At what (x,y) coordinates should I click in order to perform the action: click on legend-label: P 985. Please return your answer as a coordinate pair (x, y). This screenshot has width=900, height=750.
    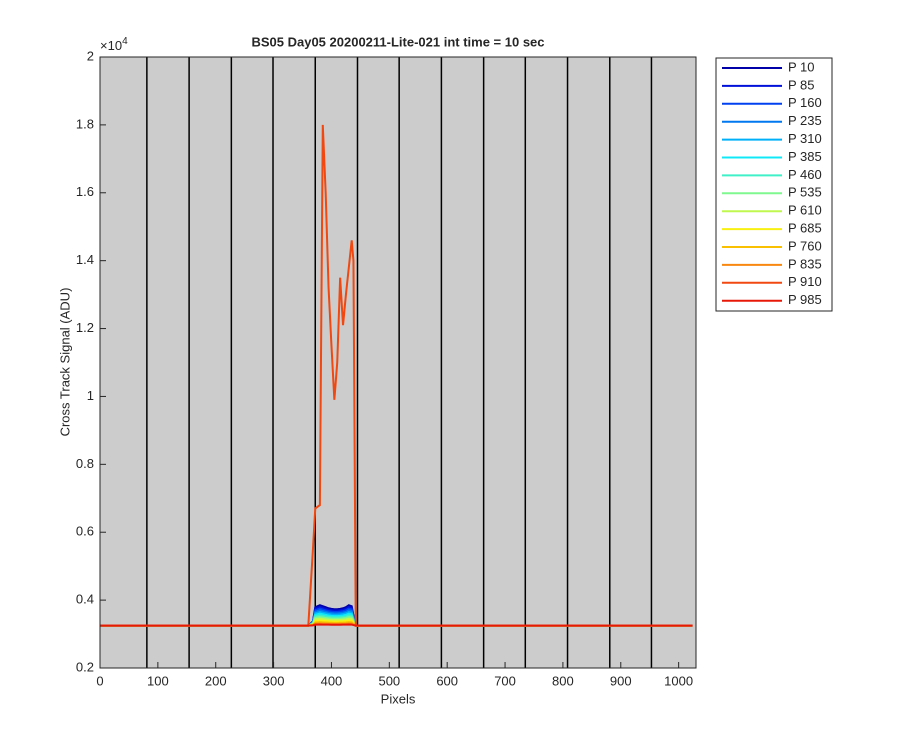
    Looking at the image, I should click on (805, 299).